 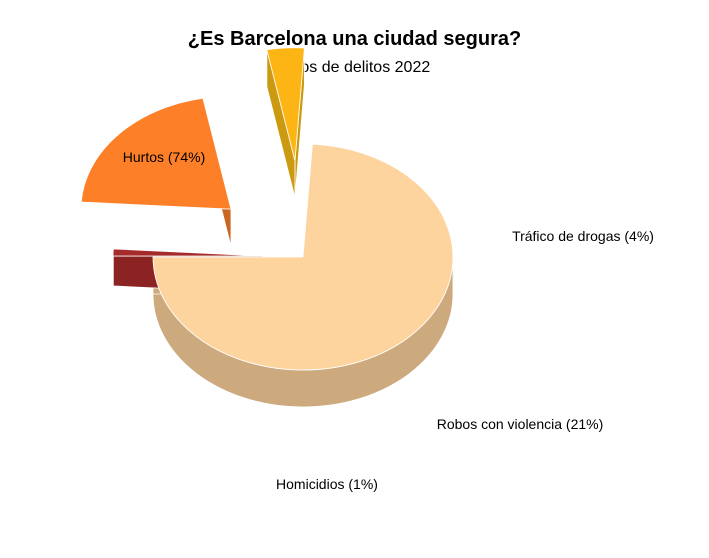 I want to click on slice-trafico-drogas, so click(x=285, y=104).